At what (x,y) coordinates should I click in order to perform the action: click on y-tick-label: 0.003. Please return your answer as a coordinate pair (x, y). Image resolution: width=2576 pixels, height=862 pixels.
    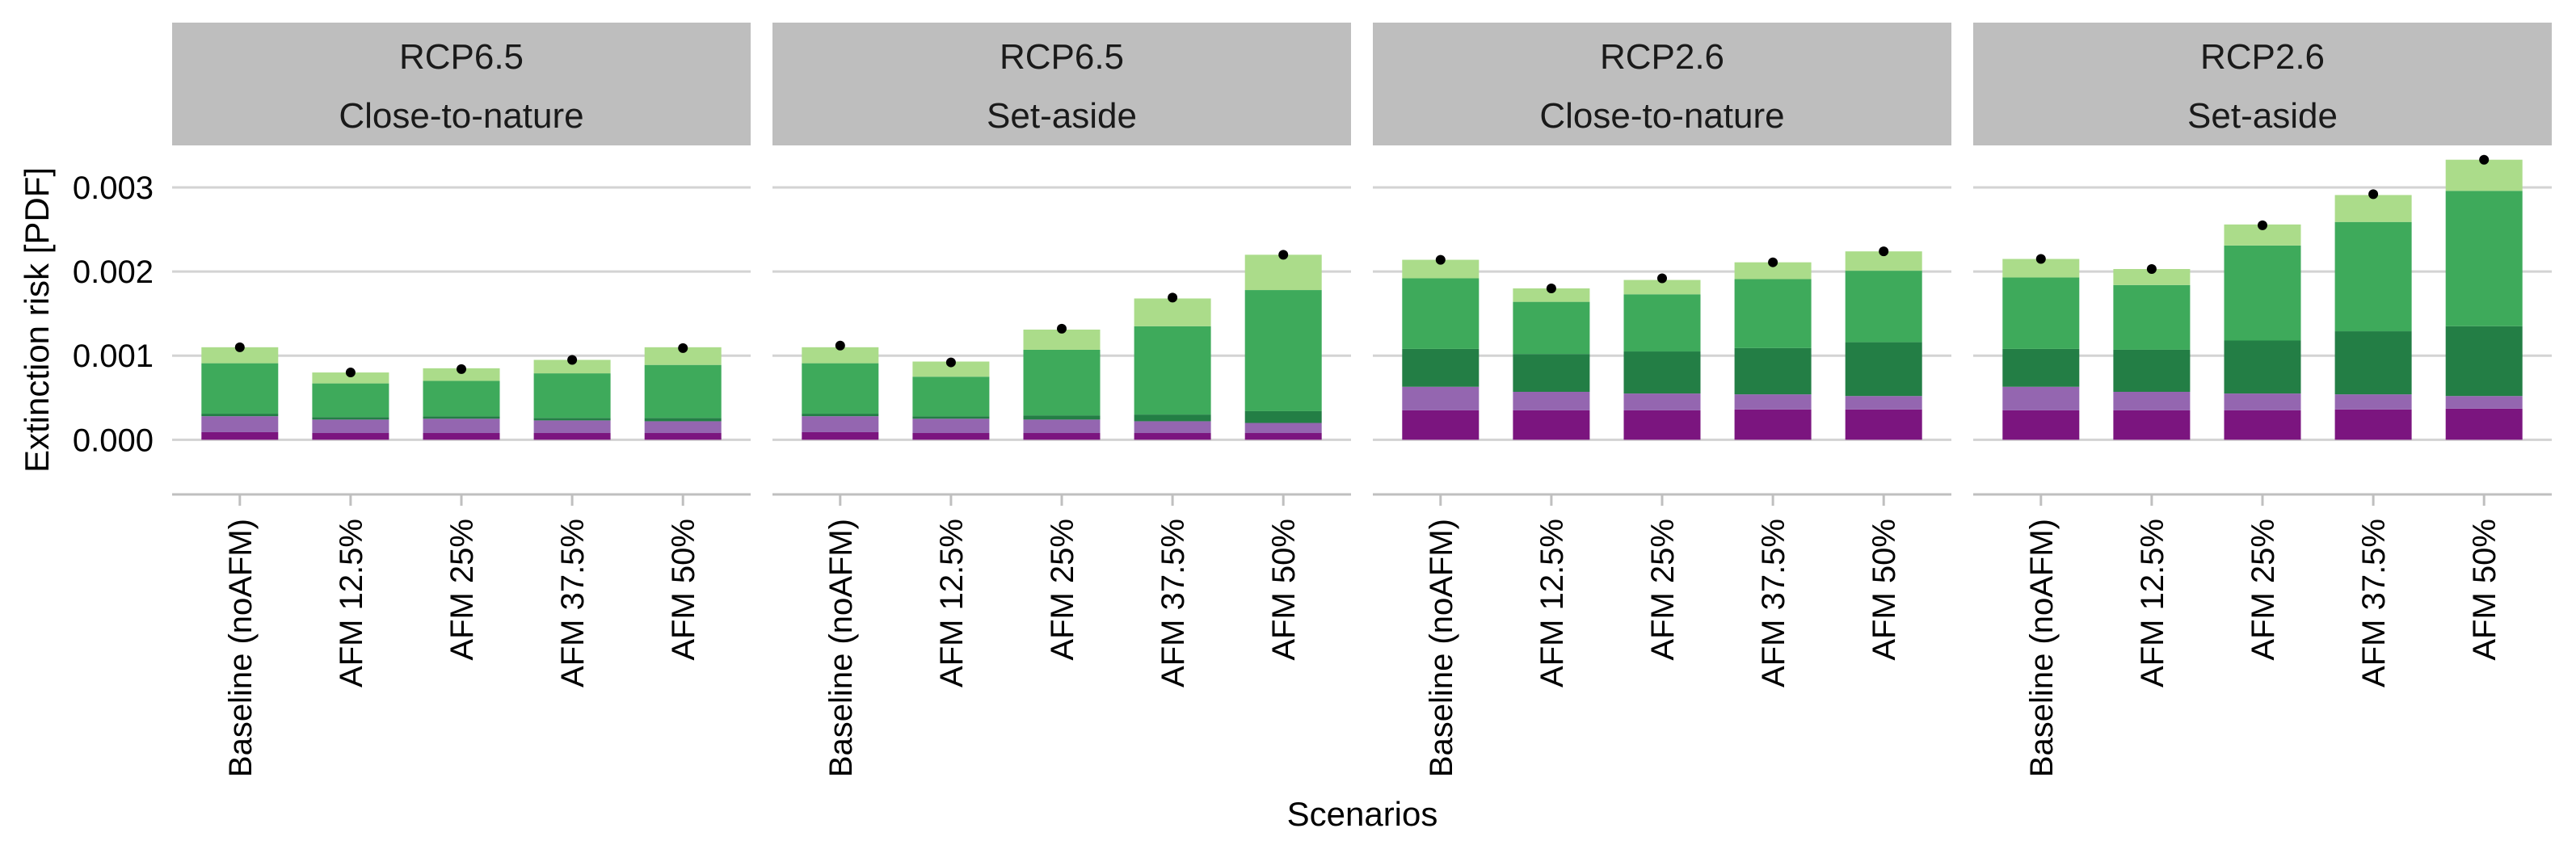
    Looking at the image, I should click on (113, 188).